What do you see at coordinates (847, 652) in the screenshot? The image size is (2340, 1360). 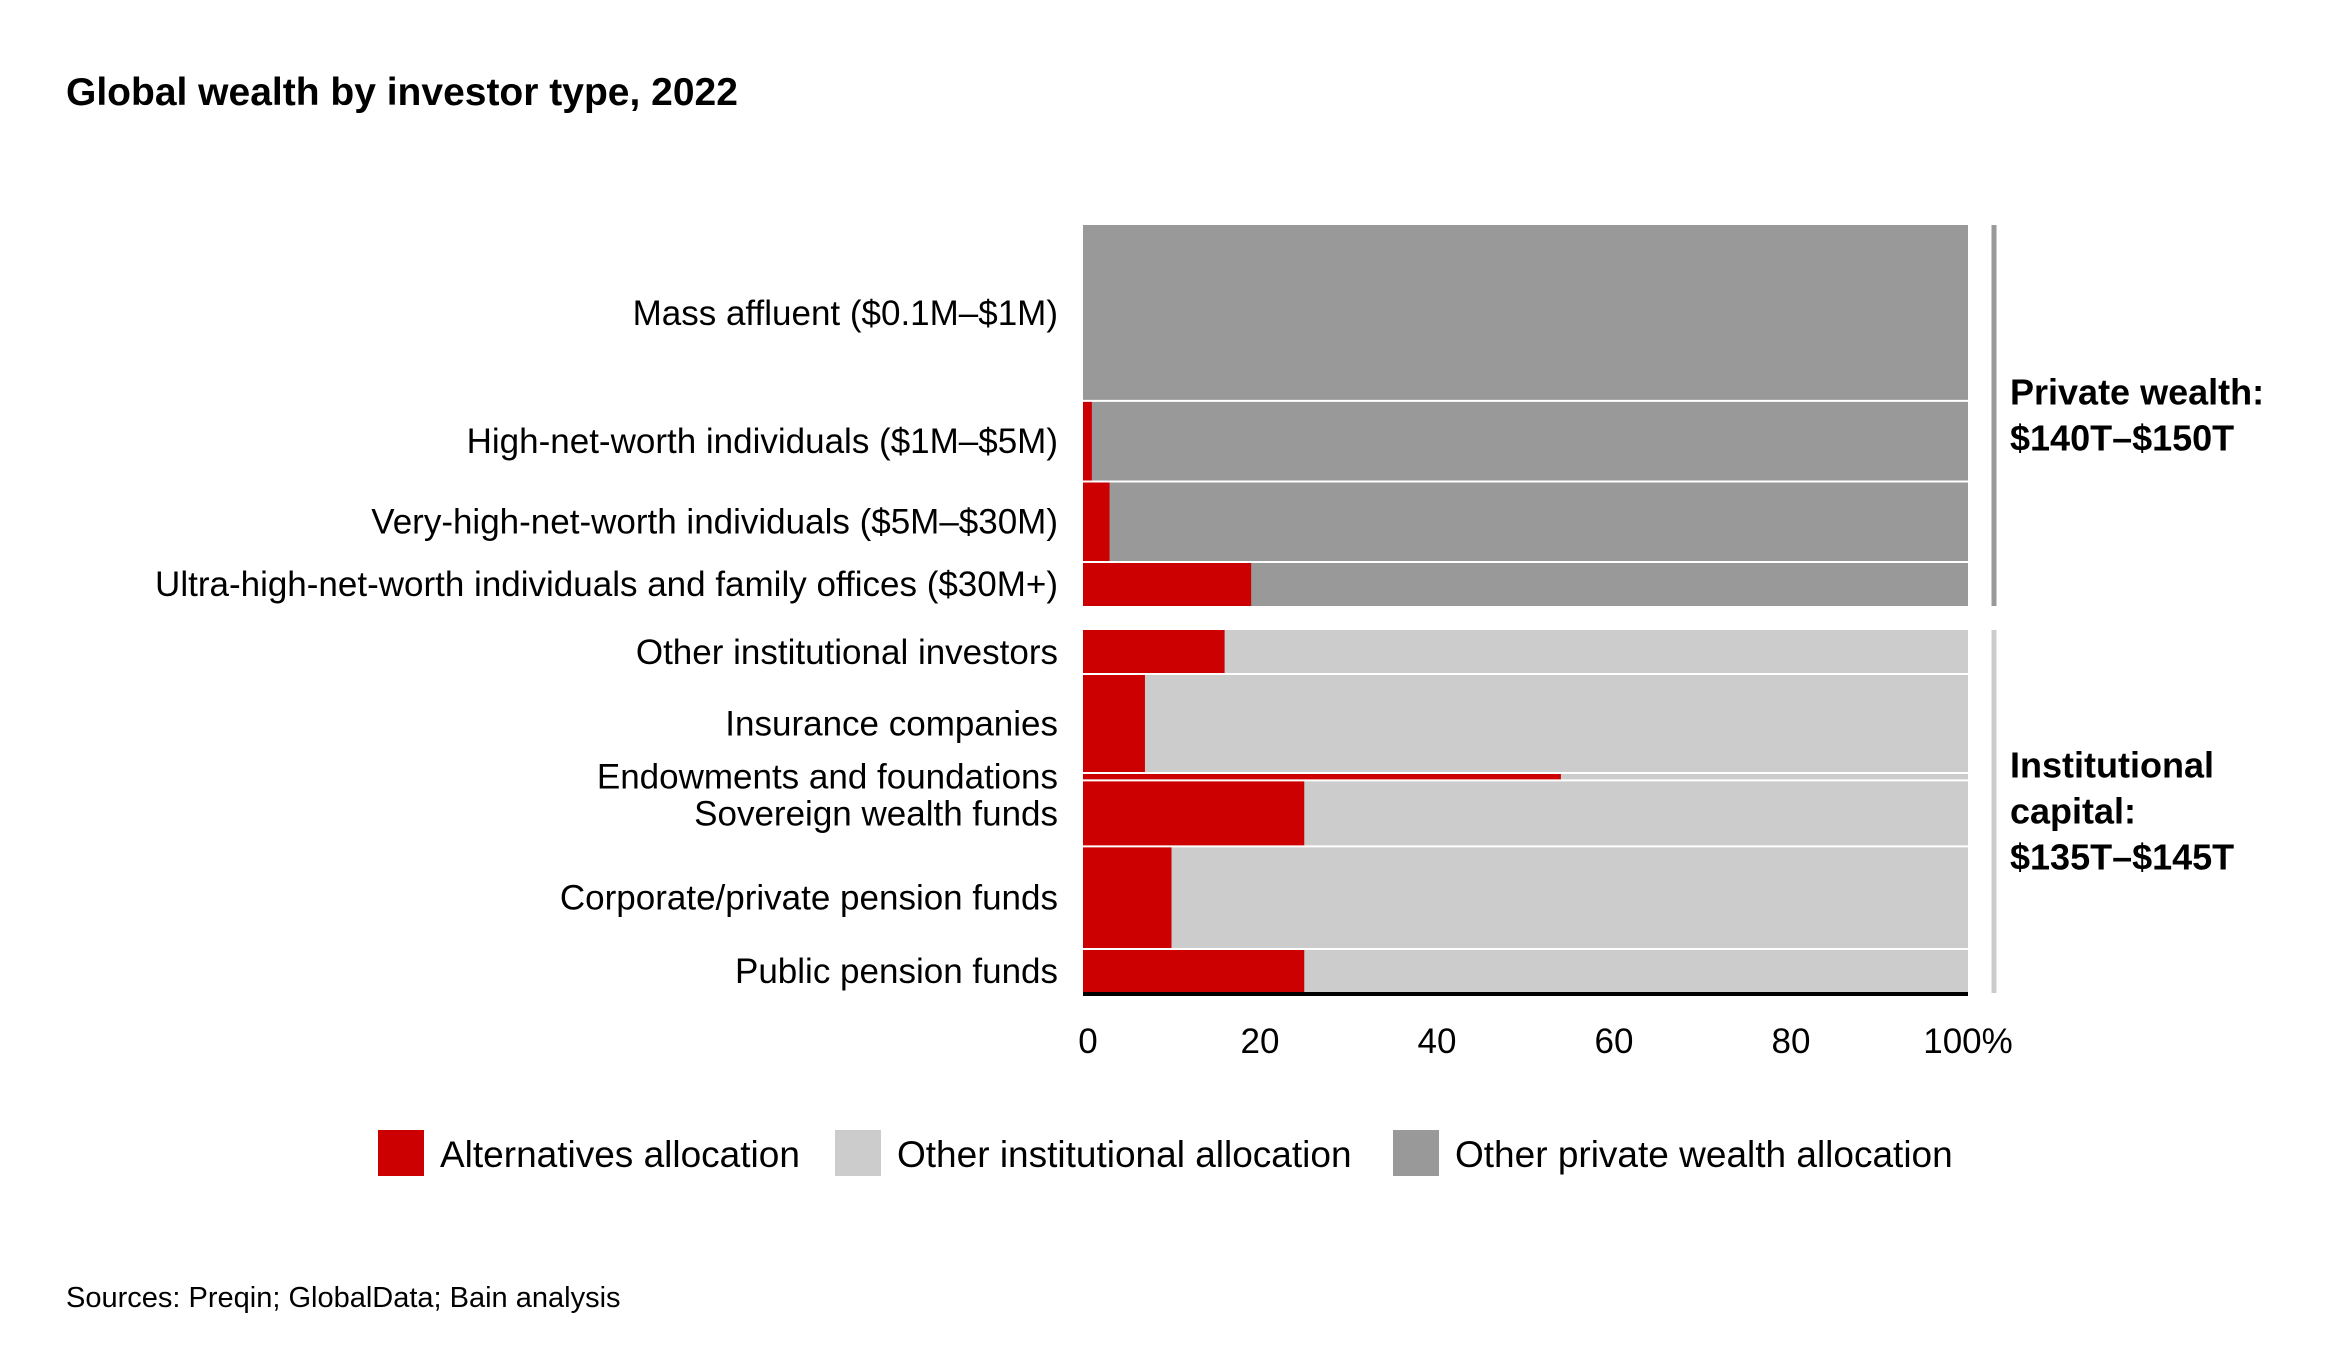 I see `category-label: Other institutional investors` at bounding box center [847, 652].